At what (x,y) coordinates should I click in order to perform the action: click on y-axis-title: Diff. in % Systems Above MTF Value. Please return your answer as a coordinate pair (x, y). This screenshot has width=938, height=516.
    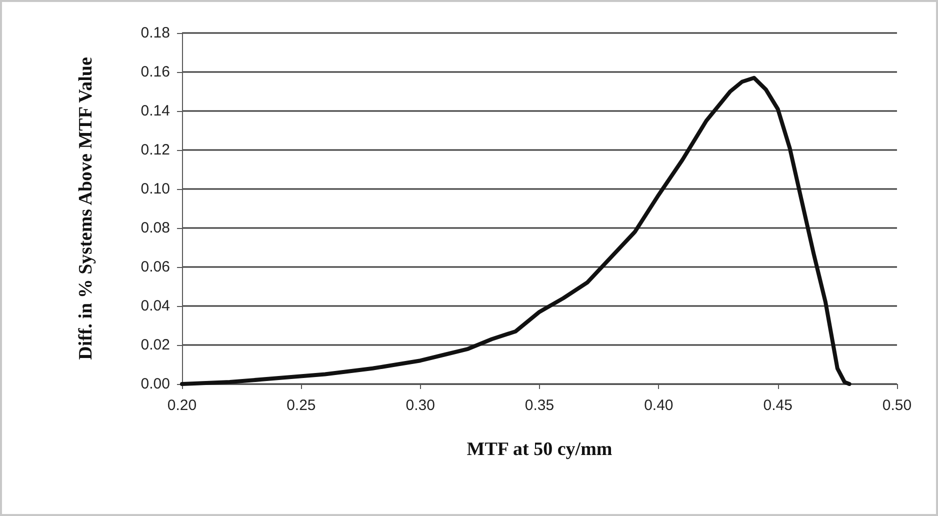
    Looking at the image, I should click on (86, 208).